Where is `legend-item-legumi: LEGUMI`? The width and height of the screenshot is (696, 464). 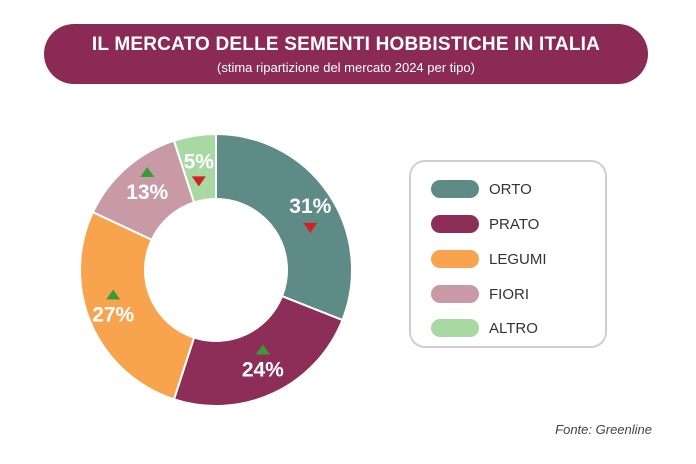 legend-item-legumi: LEGUMI is located at coordinates (489, 259).